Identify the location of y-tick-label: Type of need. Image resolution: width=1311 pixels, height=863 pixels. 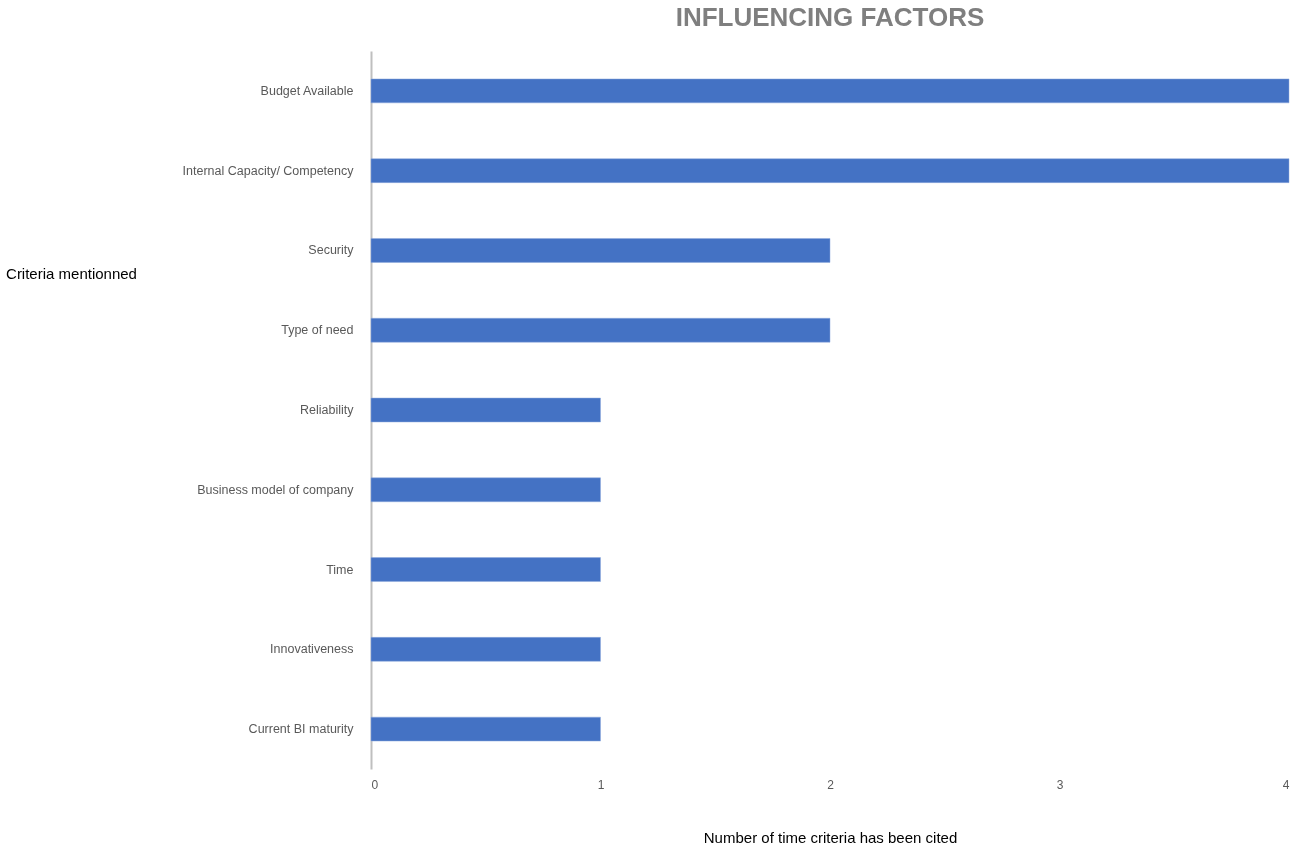
(317, 330).